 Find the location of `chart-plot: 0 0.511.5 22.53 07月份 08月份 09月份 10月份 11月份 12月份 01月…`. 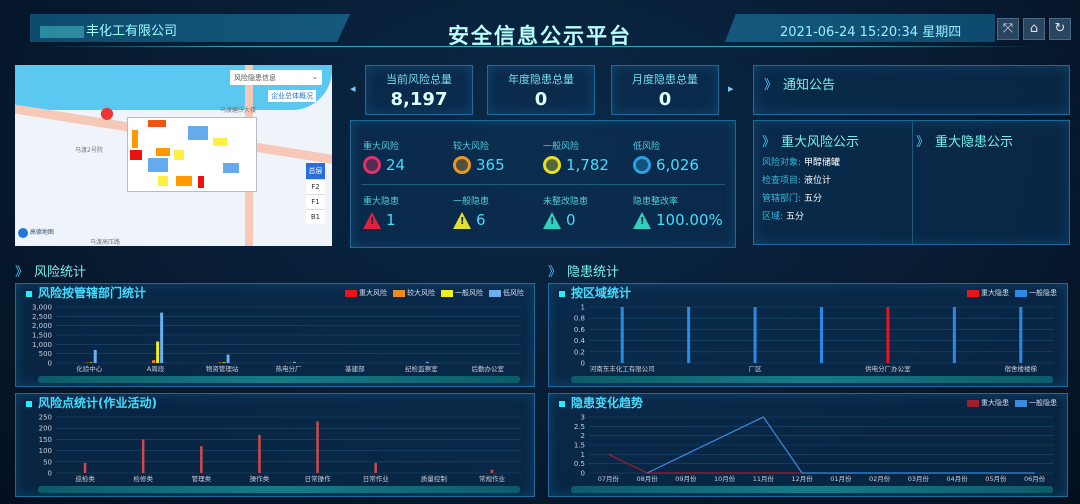

chart-plot: 0 0.511.5 22.53 07月份 08月份 09月份 10月份 11月份 12月份 01月… is located at coordinates (814, 448).